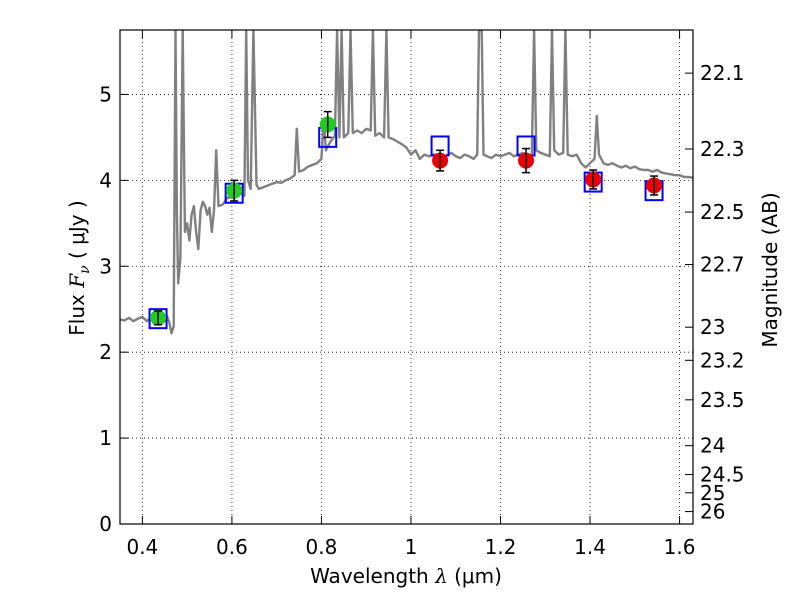 The image size is (800, 600). What do you see at coordinates (79, 267) in the screenshot?
I see `y-axis-label: Flux Fν ( μJy )` at bounding box center [79, 267].